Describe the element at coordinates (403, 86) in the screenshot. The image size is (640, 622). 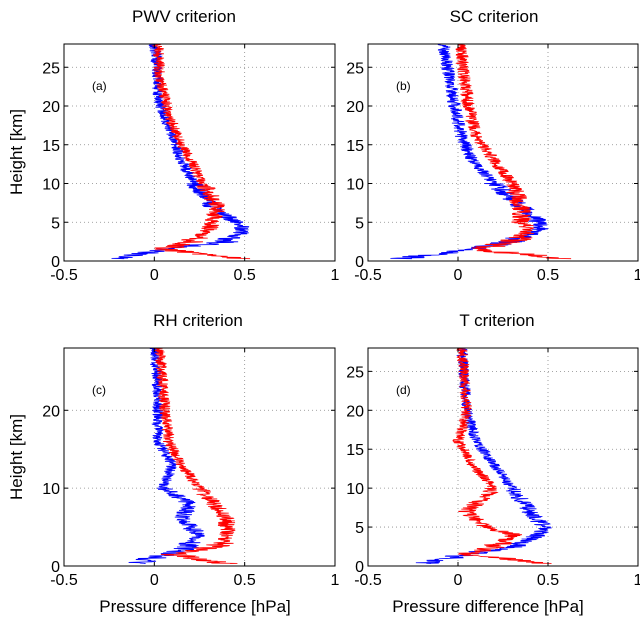
I see `panel-label: (b)` at that location.